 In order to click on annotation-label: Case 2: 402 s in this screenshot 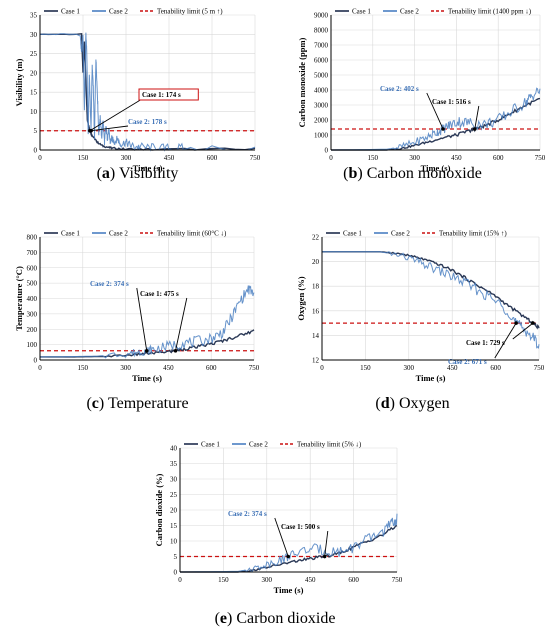, I will do `click(399, 89)`.